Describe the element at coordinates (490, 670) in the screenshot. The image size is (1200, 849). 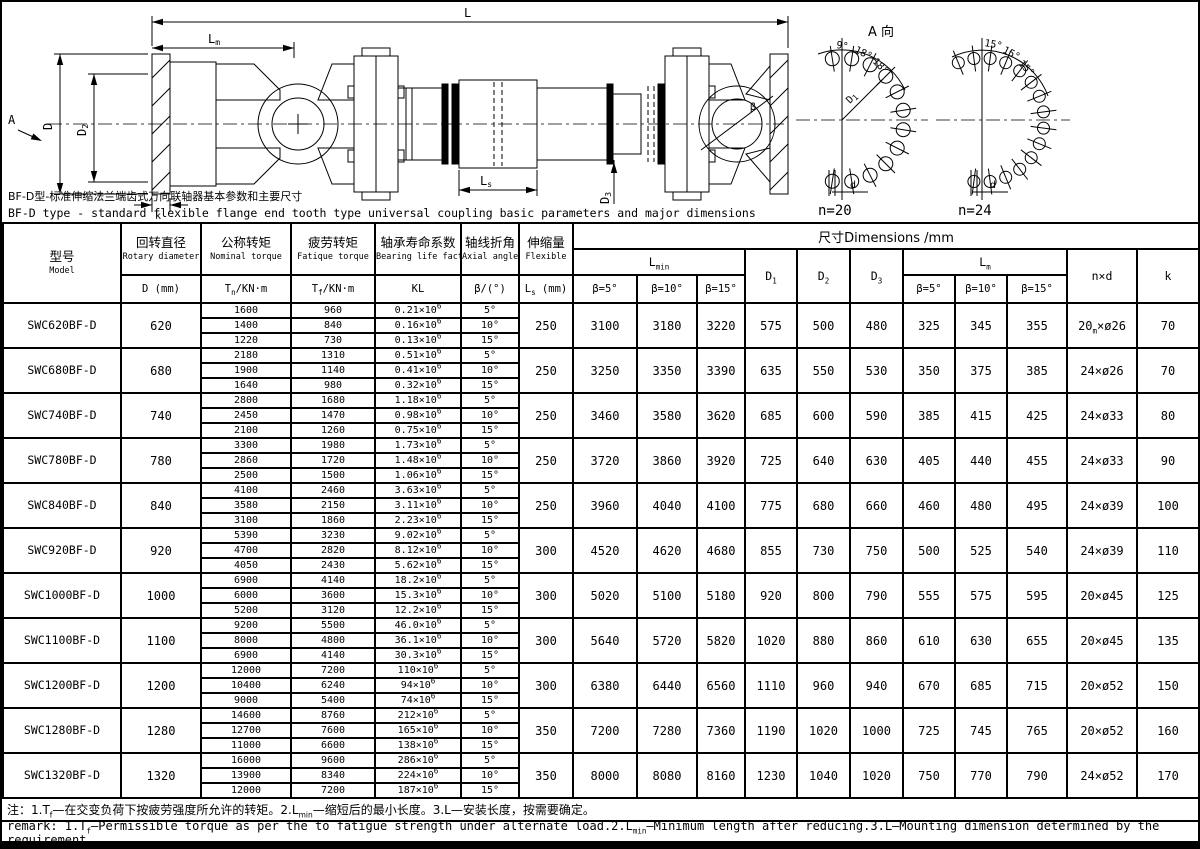
I see `cell-axial-angle: 5°` at that location.